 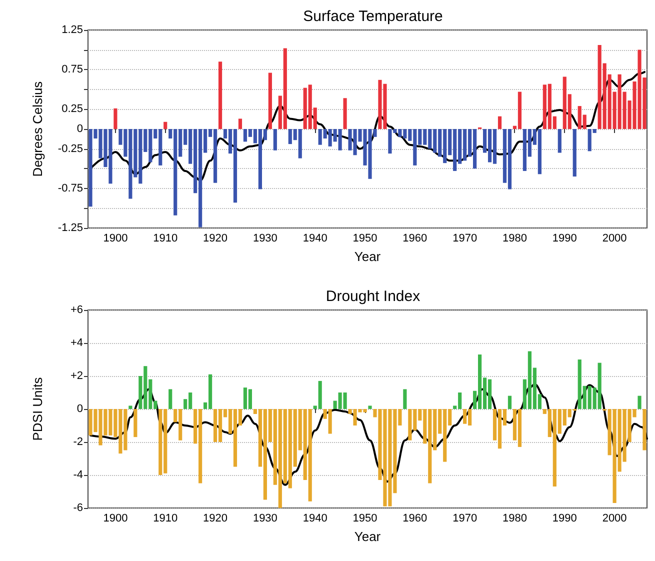 What do you see at coordinates (37, 408) in the screenshot?
I see `y-axis-title: PDSI Units` at bounding box center [37, 408].